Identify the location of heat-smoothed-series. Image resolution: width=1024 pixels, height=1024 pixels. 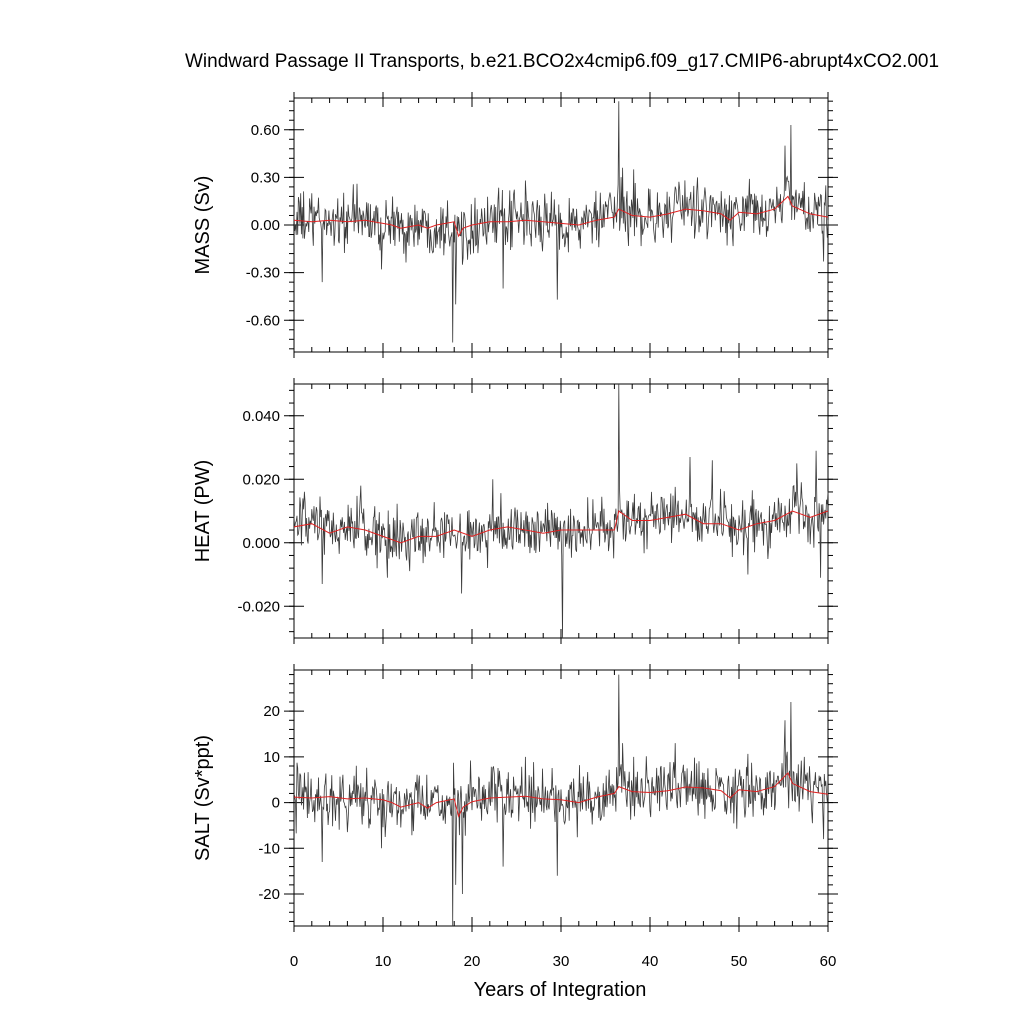
(561, 527).